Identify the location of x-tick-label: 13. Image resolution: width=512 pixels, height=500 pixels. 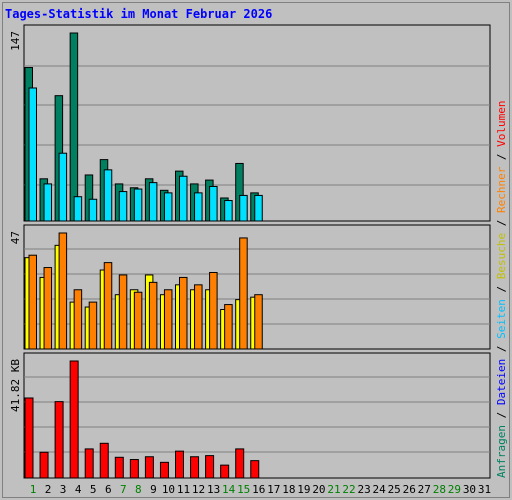
(213, 489).